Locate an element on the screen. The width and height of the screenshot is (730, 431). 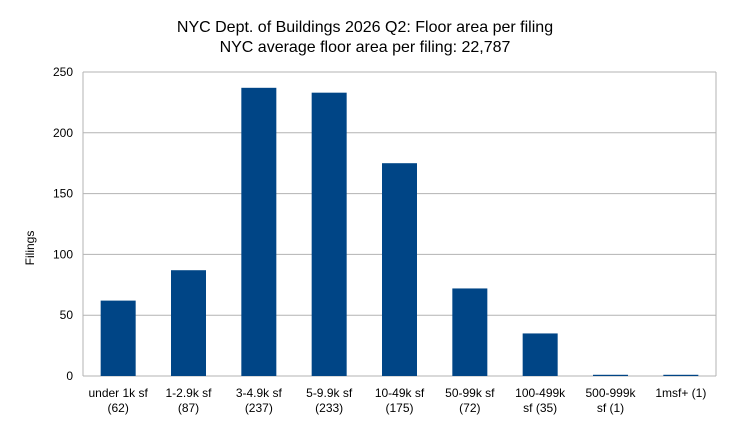
y-tick-label: 100 is located at coordinates (63, 254).